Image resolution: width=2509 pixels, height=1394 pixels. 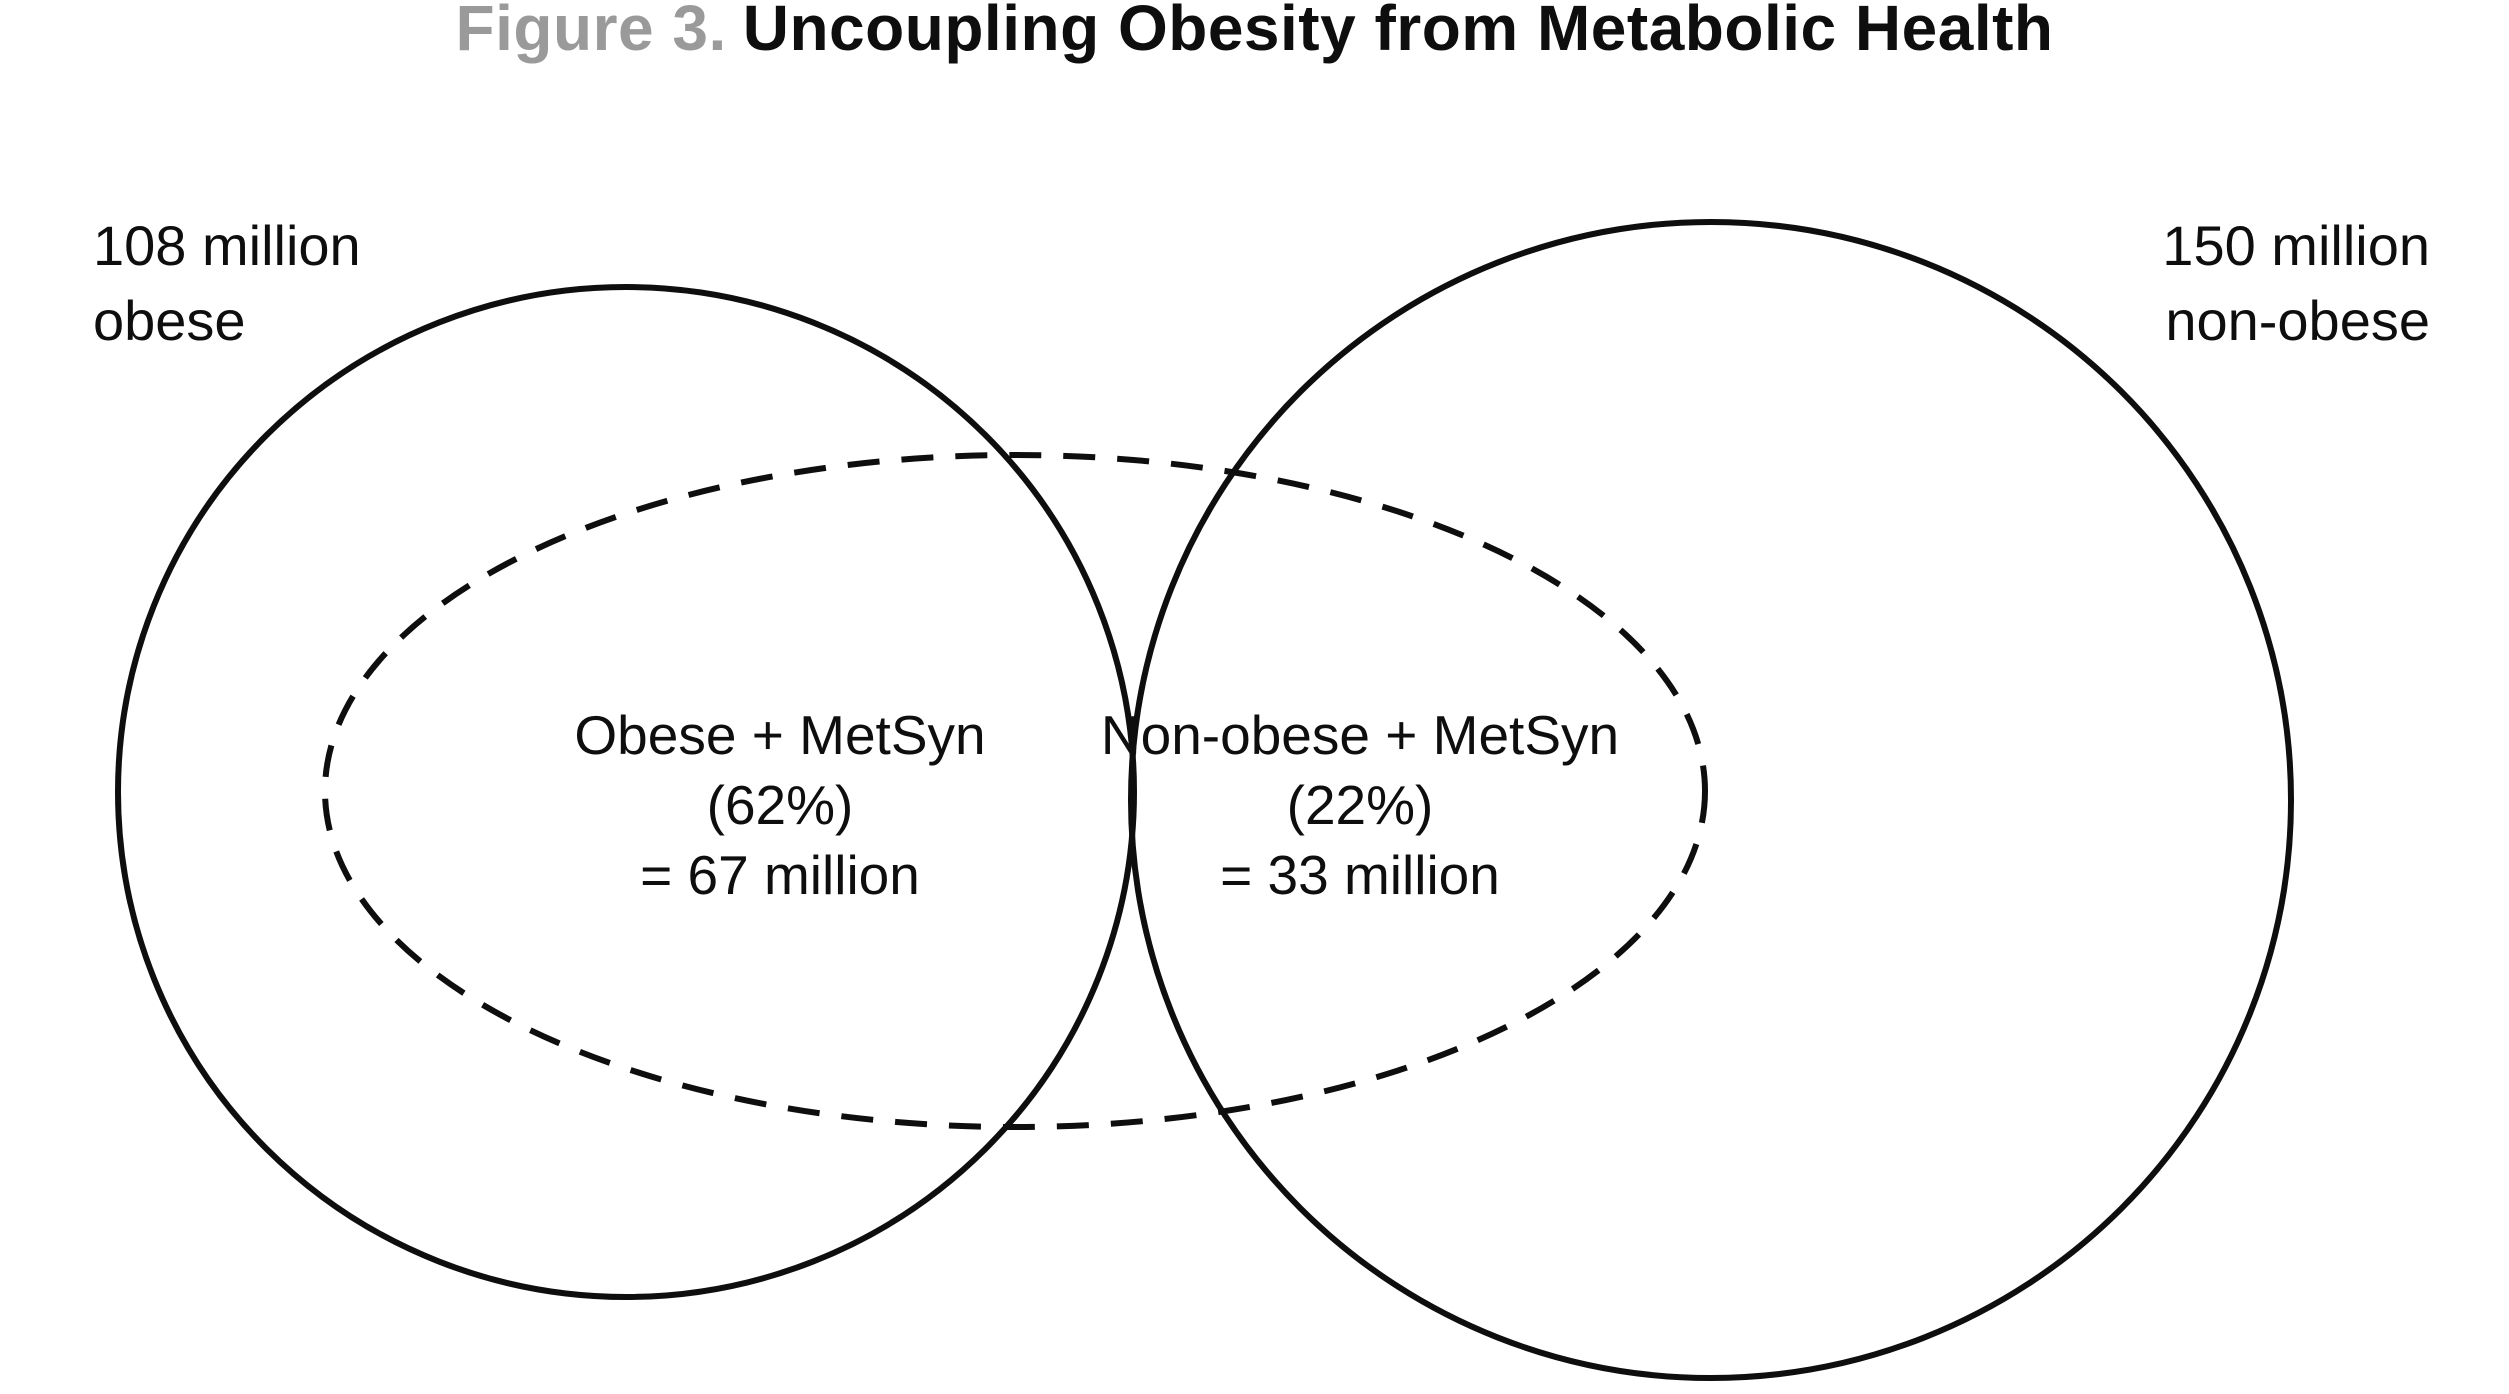 I want to click on non-obese-word: non-obese, so click(x=2297, y=320).